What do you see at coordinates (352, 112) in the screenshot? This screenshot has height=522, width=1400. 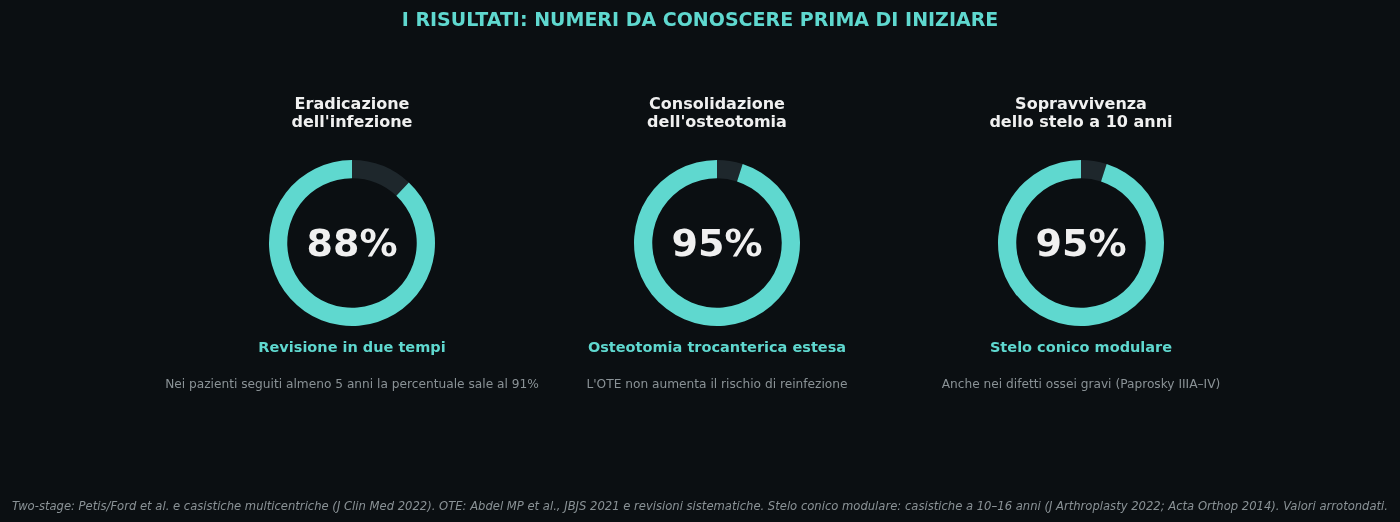 I see `chart-title: Eradicazione dell'infezione` at bounding box center [352, 112].